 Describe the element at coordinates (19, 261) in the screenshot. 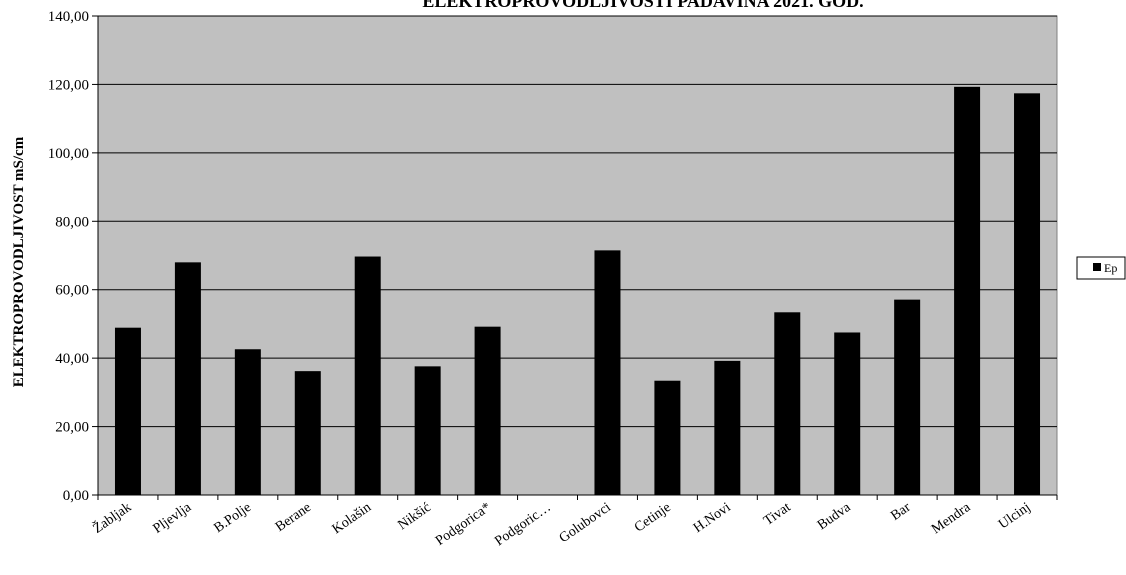

I see `y-axis-label: ELEKTROPROVODLJIVOST mS/cm` at that location.